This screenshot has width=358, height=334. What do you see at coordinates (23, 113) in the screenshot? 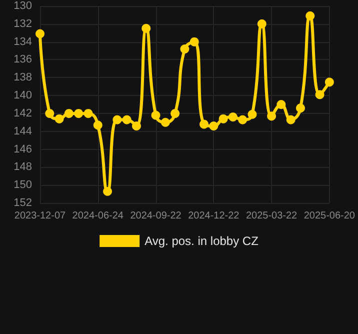
I see `y-tick-label: 142` at bounding box center [23, 113].